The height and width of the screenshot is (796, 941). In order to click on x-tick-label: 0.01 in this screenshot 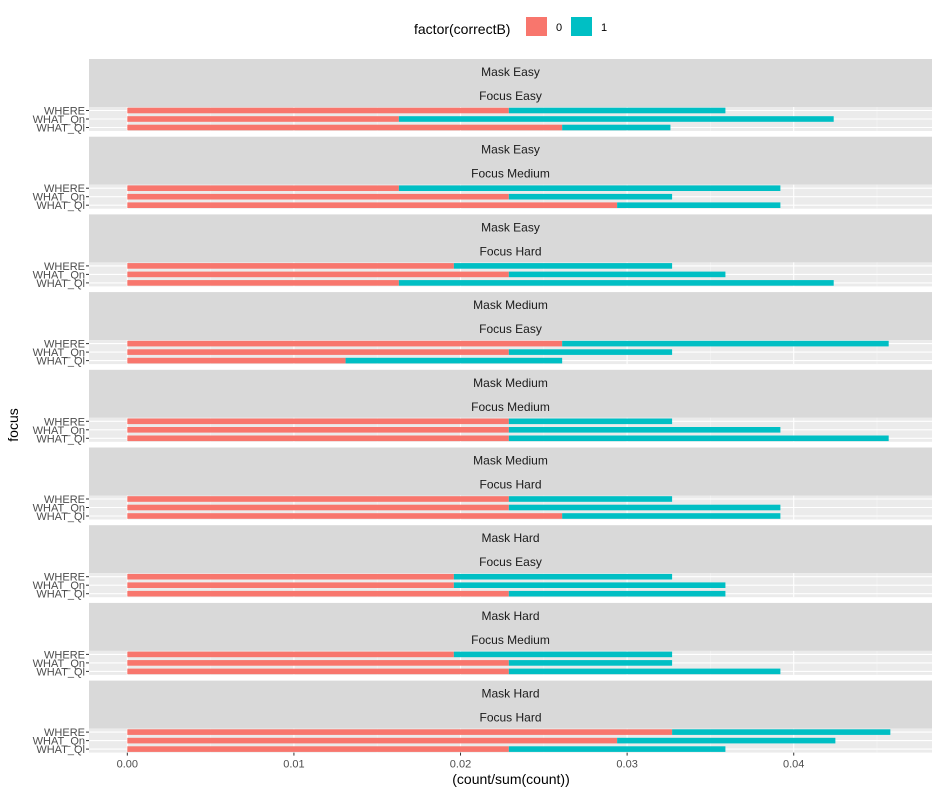, I will do `click(293, 765)`.